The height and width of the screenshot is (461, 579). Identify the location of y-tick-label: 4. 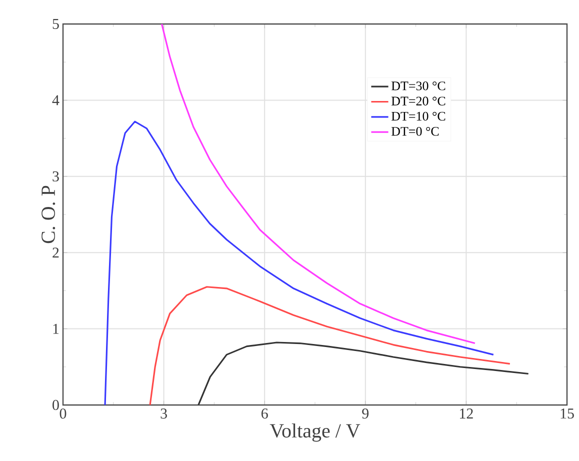
(56, 100).